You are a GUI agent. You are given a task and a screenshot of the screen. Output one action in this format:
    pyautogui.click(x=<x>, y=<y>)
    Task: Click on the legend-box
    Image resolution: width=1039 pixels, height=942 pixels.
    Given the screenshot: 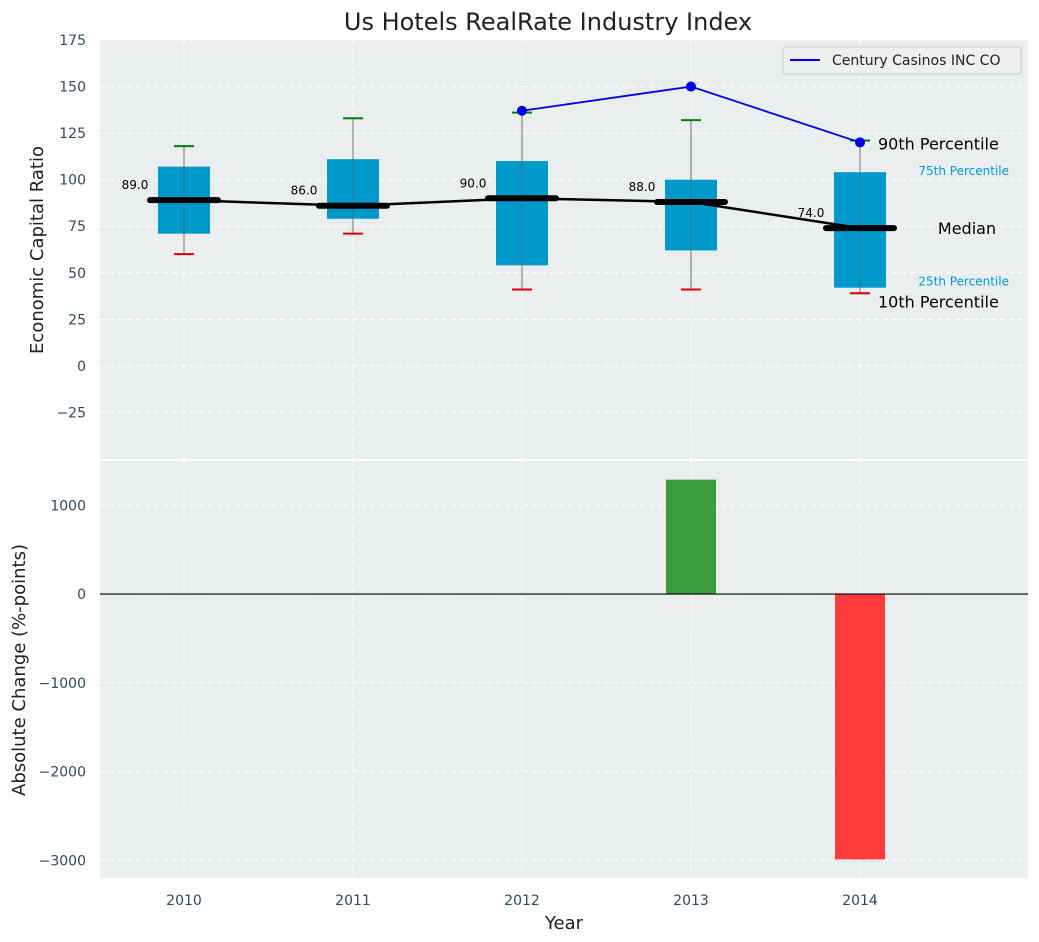 What is the action you would take?
    pyautogui.click(x=902, y=60)
    